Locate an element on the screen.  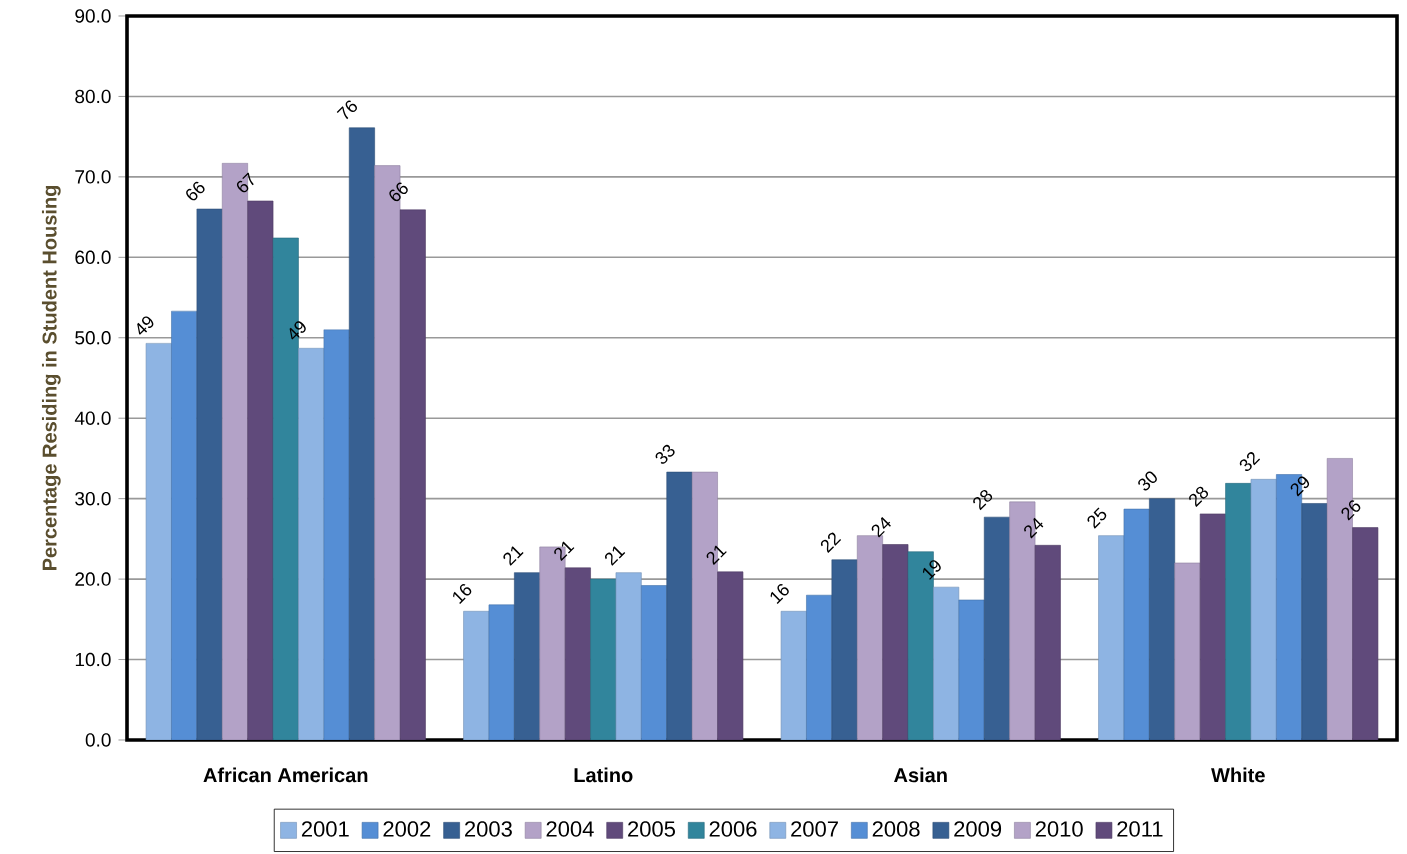
legend-label: 2005 is located at coordinates (651, 829).